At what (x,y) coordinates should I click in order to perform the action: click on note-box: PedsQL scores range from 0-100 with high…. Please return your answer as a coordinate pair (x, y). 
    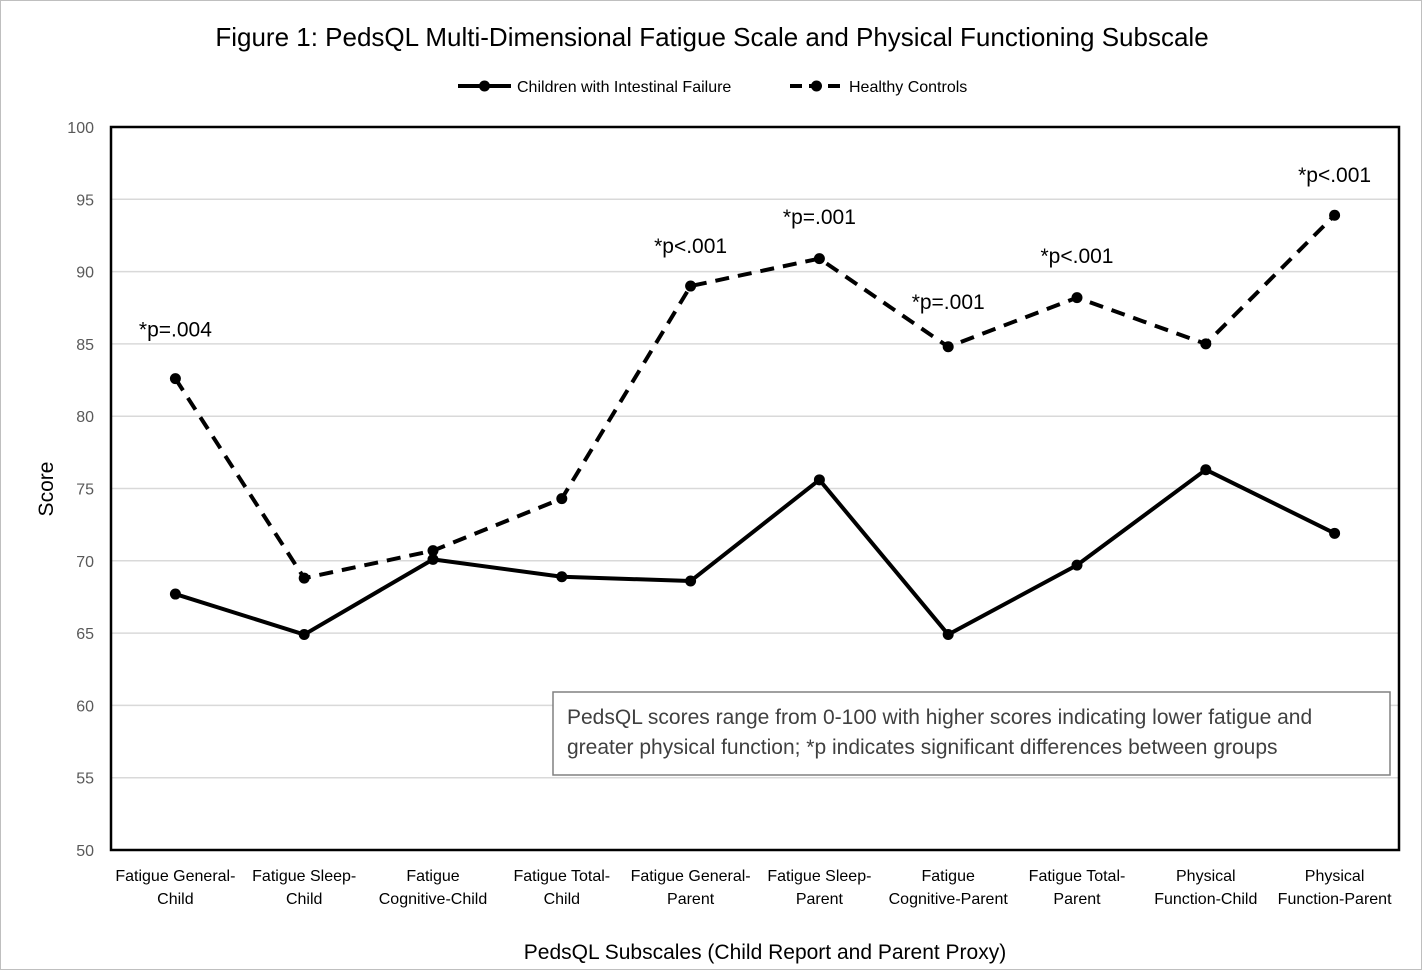
    Looking at the image, I should click on (971, 733).